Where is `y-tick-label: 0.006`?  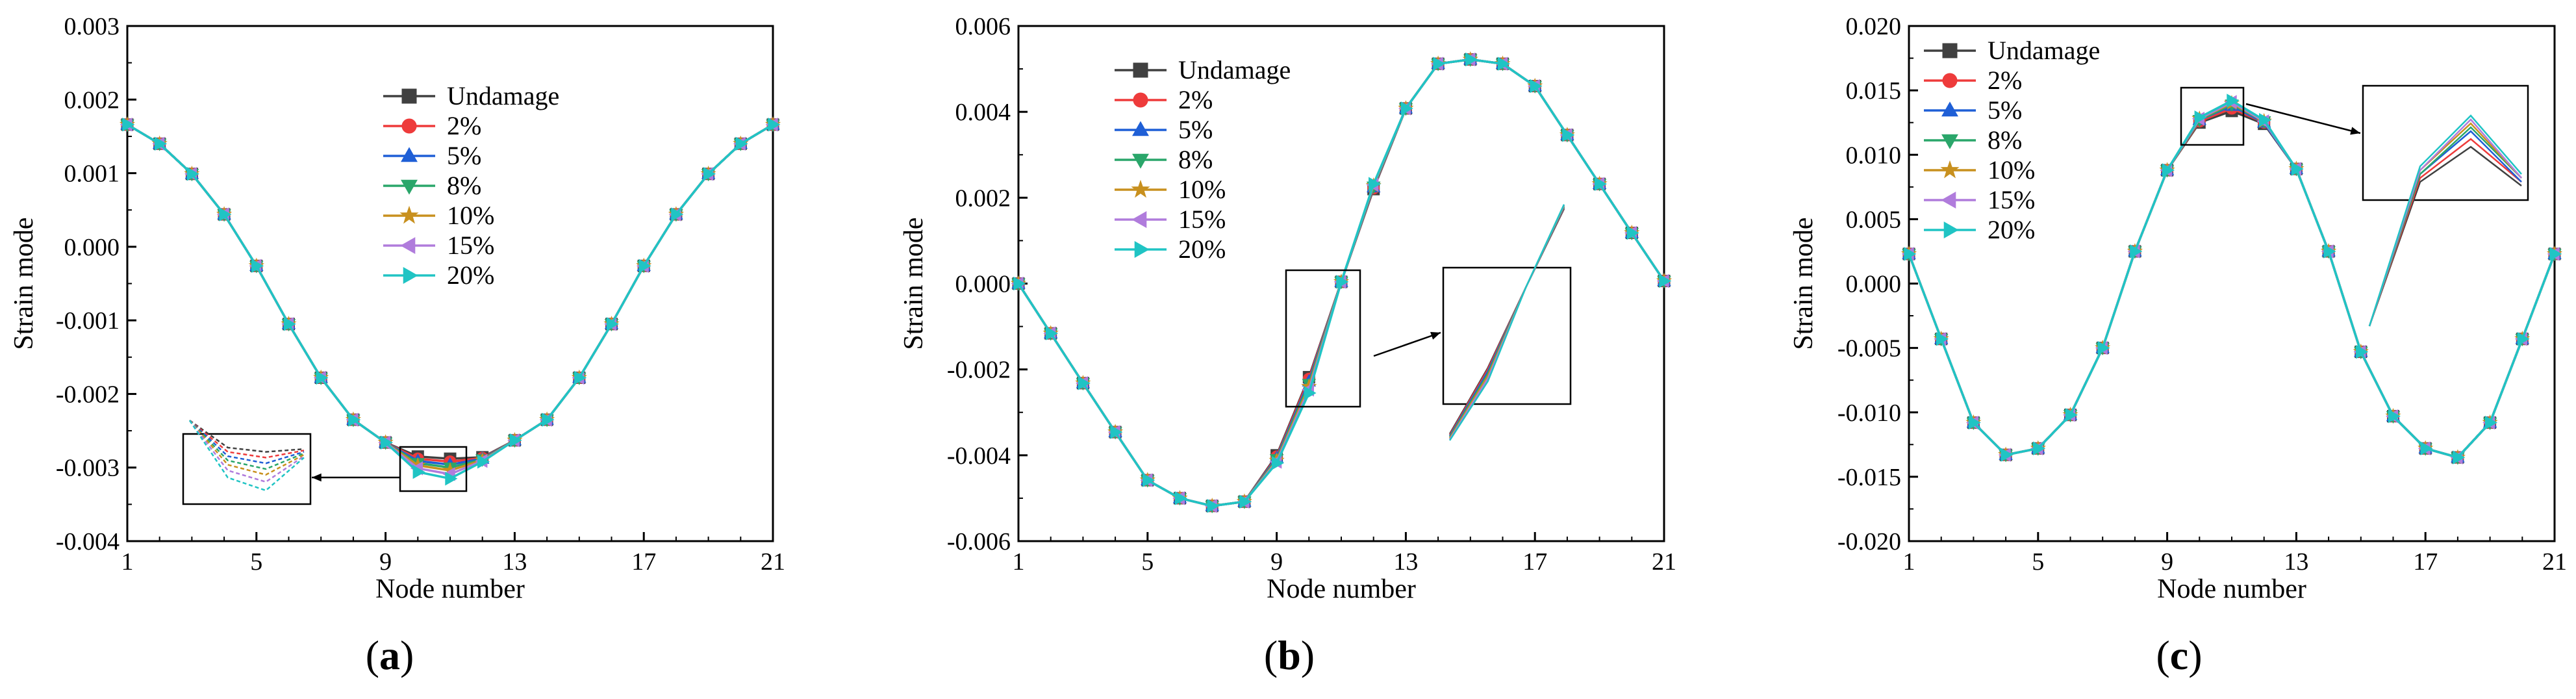 y-tick-label: 0.006 is located at coordinates (983, 27).